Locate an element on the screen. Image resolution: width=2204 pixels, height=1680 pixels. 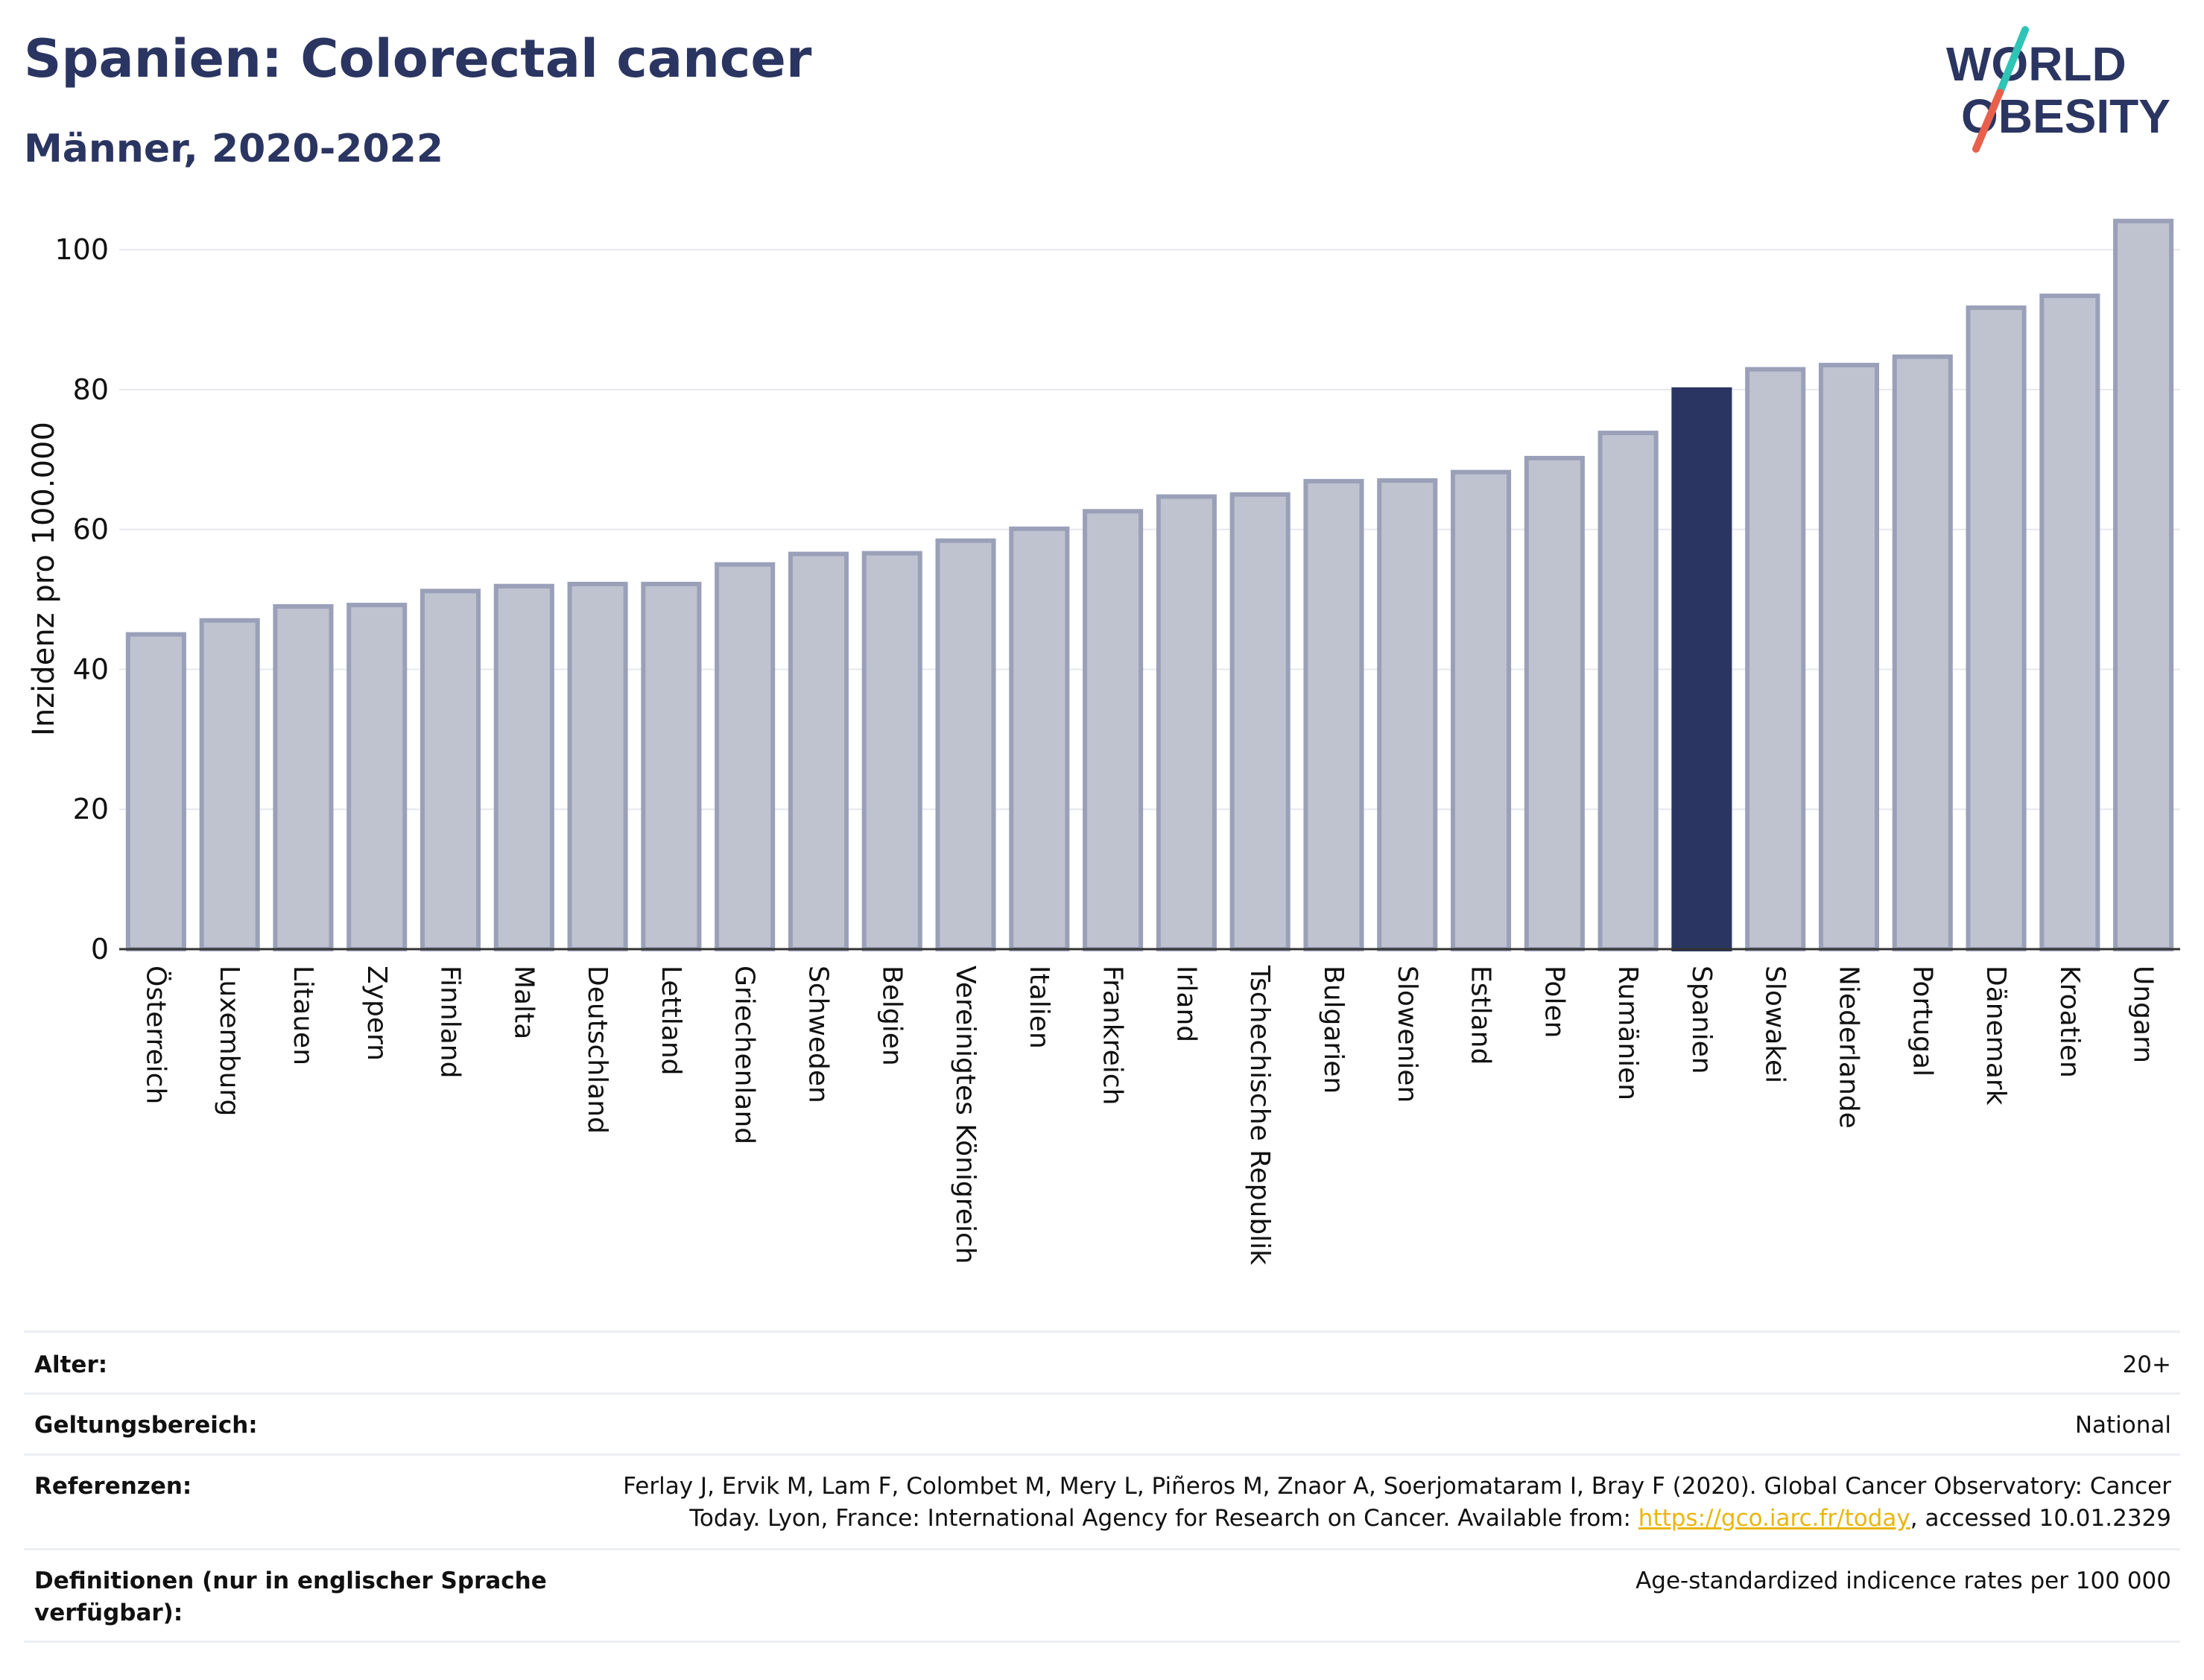
x-tick-label: Zypern is located at coordinates (376, 1013).